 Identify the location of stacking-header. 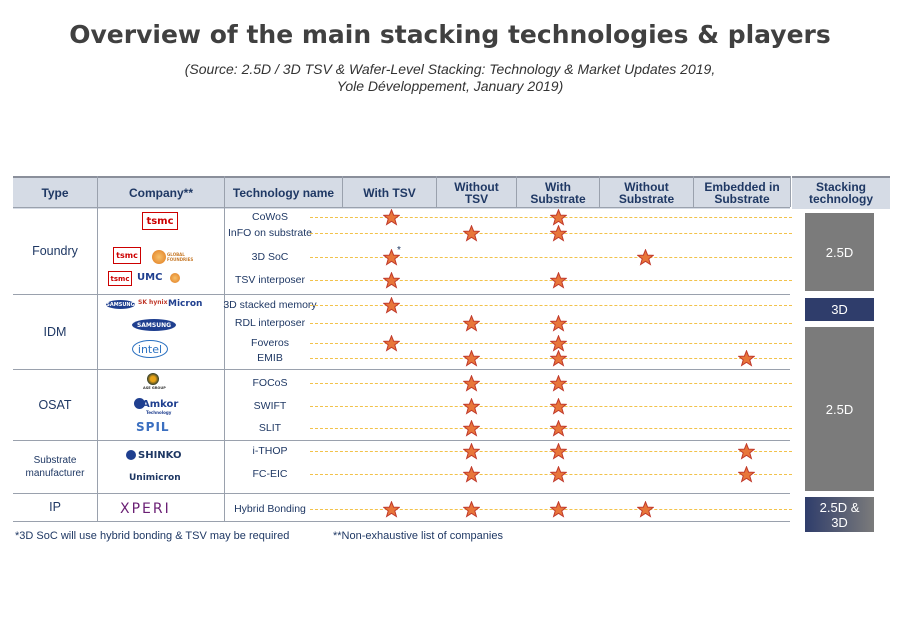
(841, 192).